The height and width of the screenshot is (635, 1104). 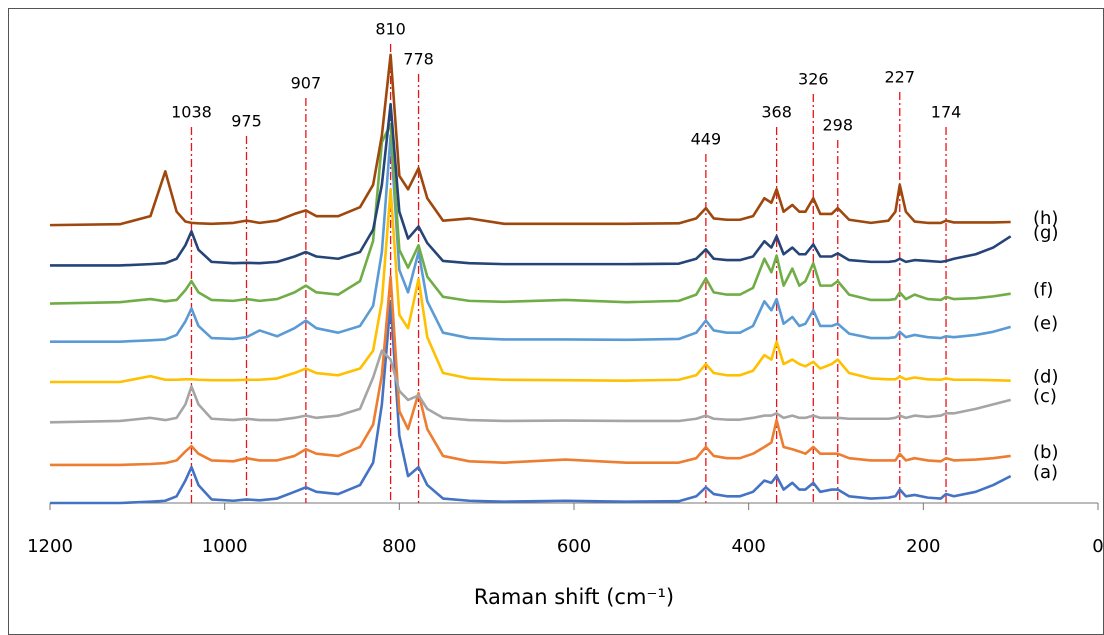 I want to click on series-label: (h), so click(x=1045, y=218).